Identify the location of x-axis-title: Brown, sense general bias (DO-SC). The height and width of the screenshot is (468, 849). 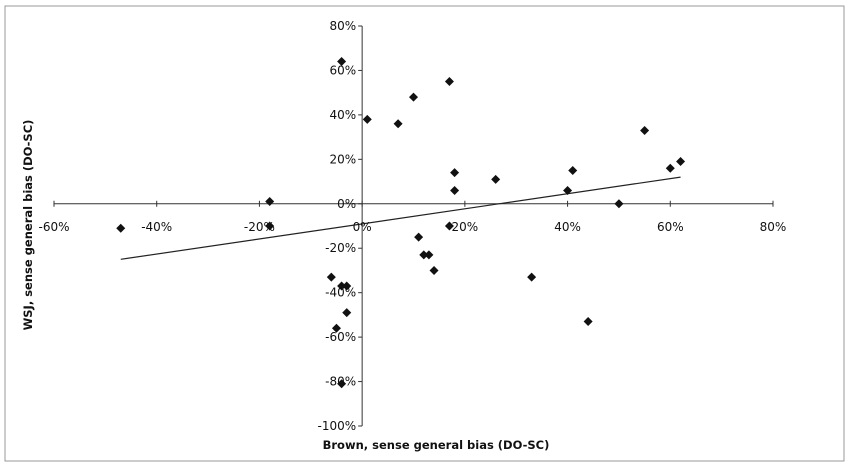
(436, 445).